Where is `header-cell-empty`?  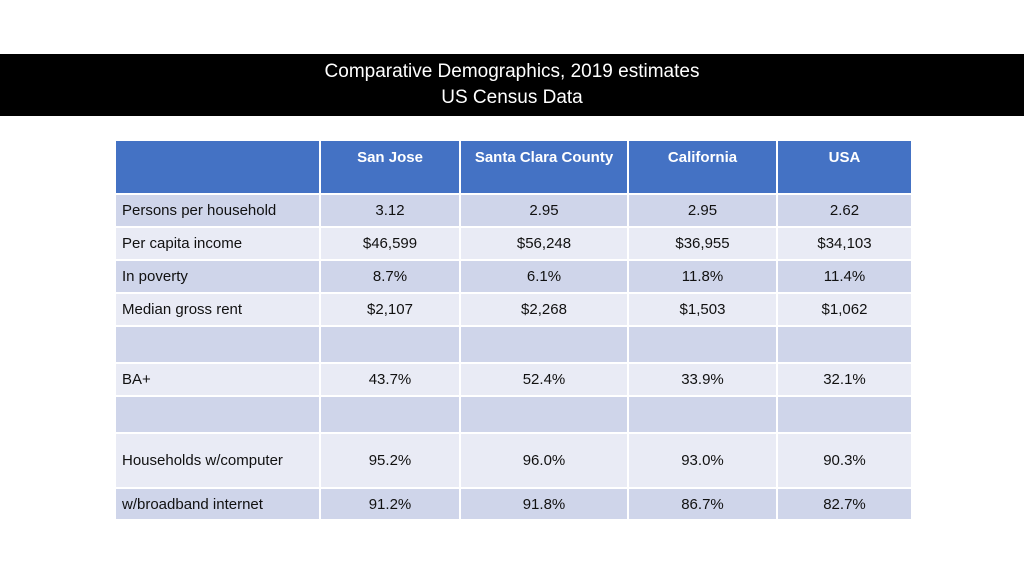 header-cell-empty is located at coordinates (217, 167).